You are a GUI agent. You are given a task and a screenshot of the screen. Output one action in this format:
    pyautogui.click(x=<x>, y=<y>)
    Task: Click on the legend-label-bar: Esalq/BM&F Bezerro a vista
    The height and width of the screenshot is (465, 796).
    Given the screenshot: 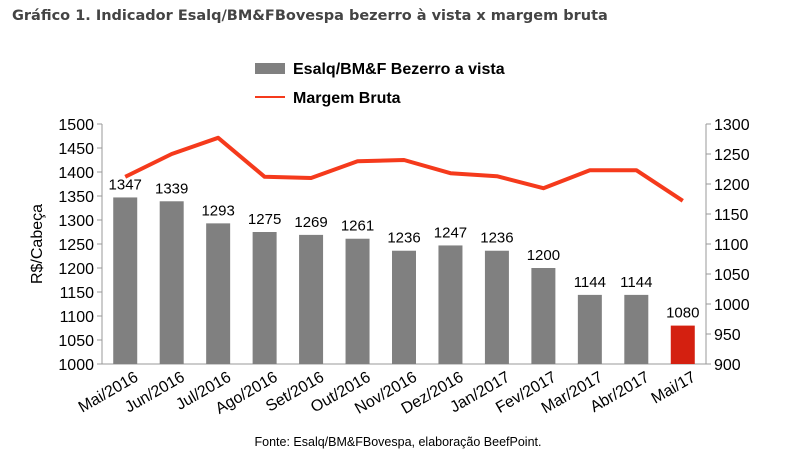 What is the action you would take?
    pyautogui.click(x=399, y=69)
    